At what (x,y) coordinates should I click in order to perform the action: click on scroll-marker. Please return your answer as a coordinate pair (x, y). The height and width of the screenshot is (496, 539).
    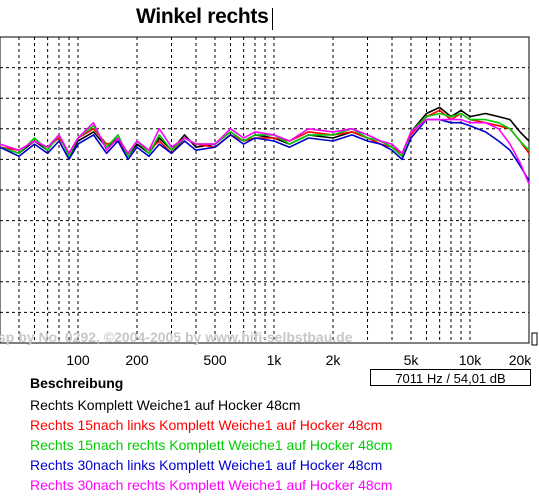
    Looking at the image, I should click on (534, 339).